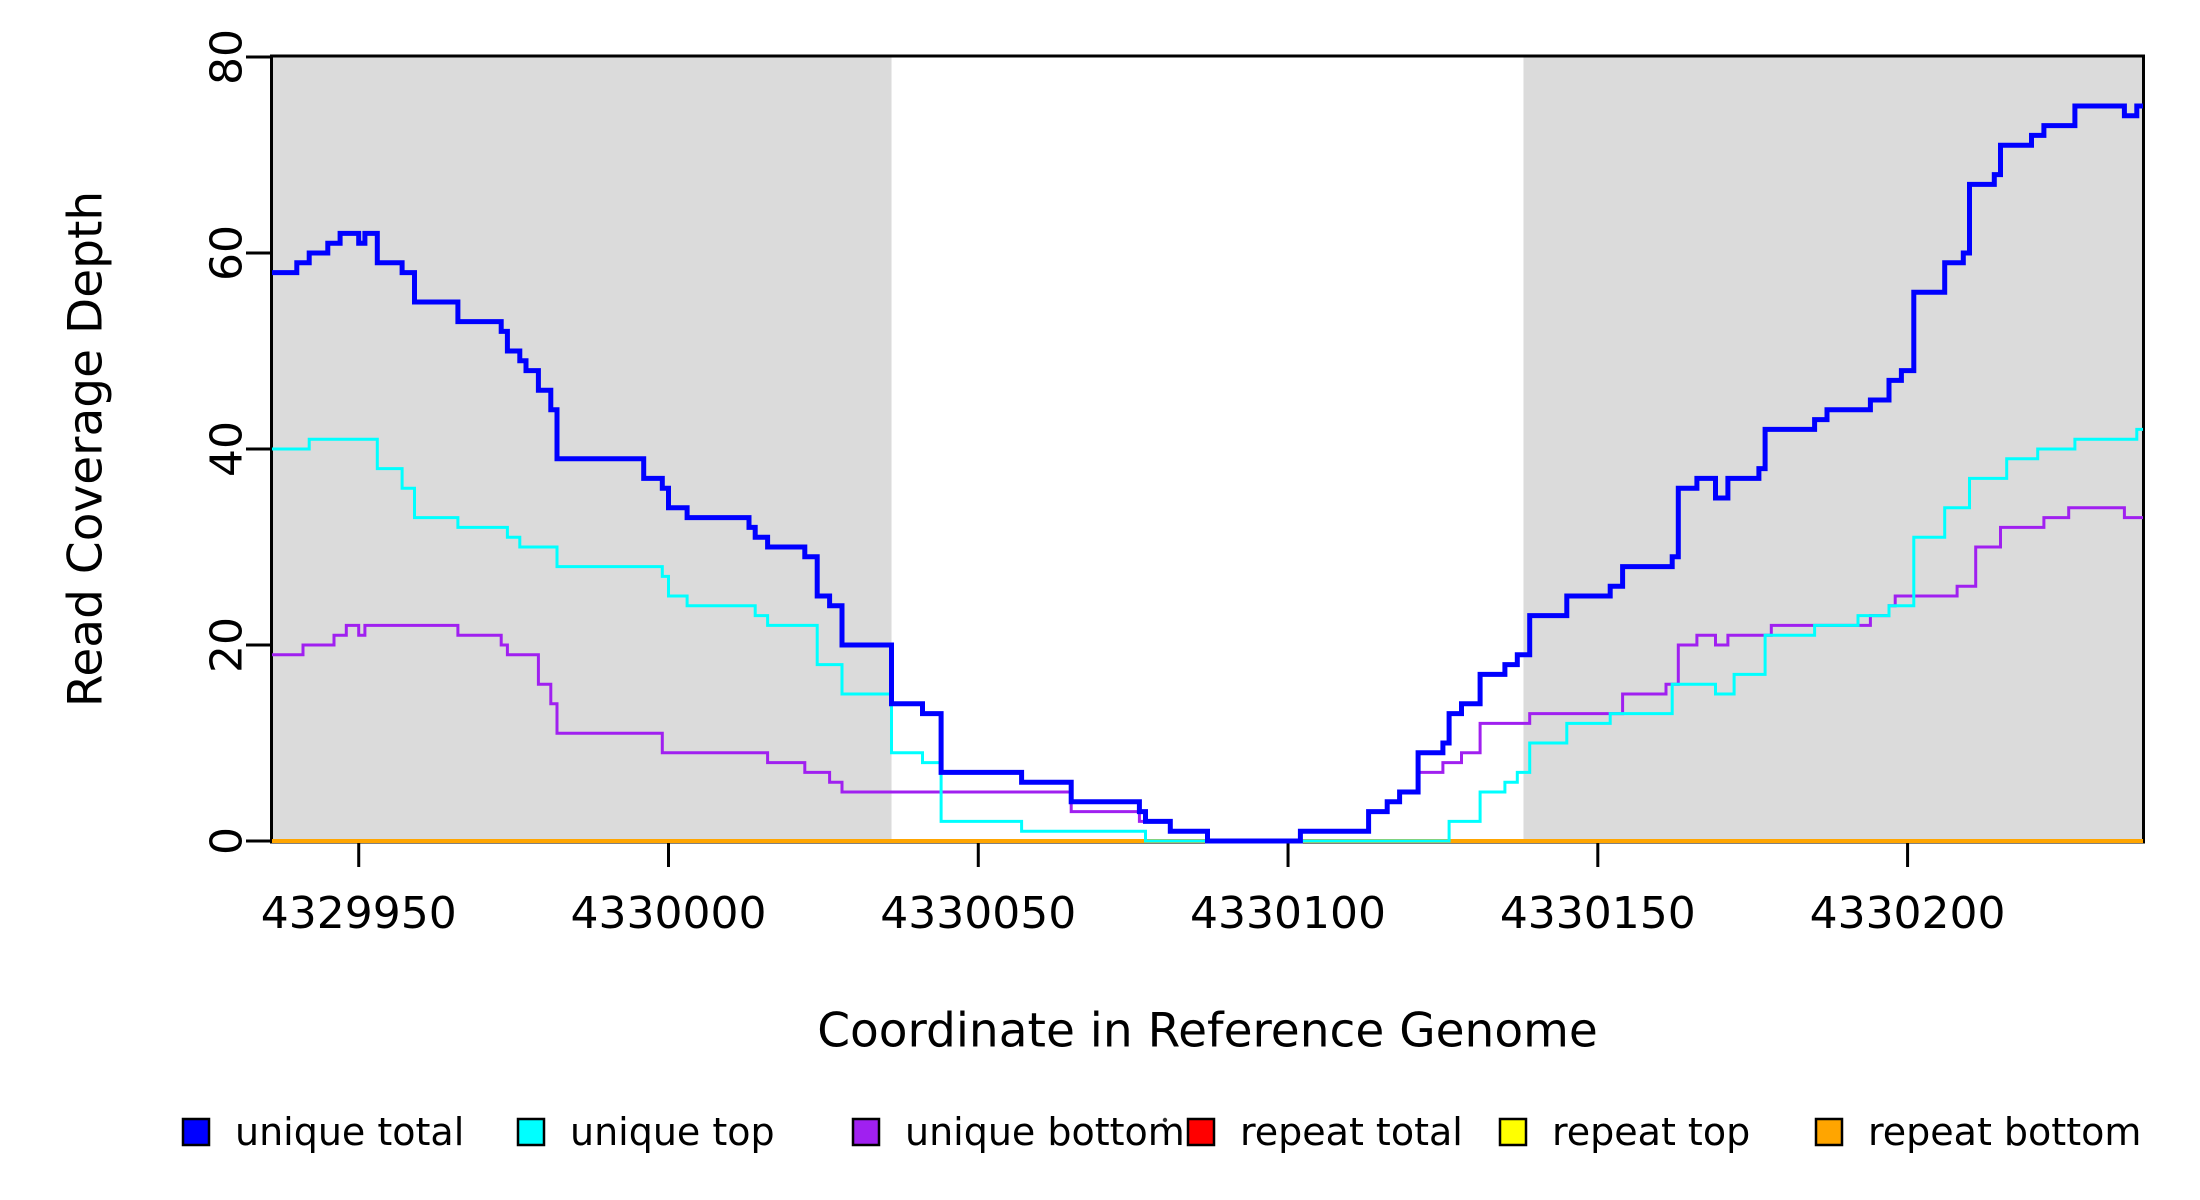  What do you see at coordinates (1651, 1132) in the screenshot?
I see `legend-label-repeat-top: repeat top` at bounding box center [1651, 1132].